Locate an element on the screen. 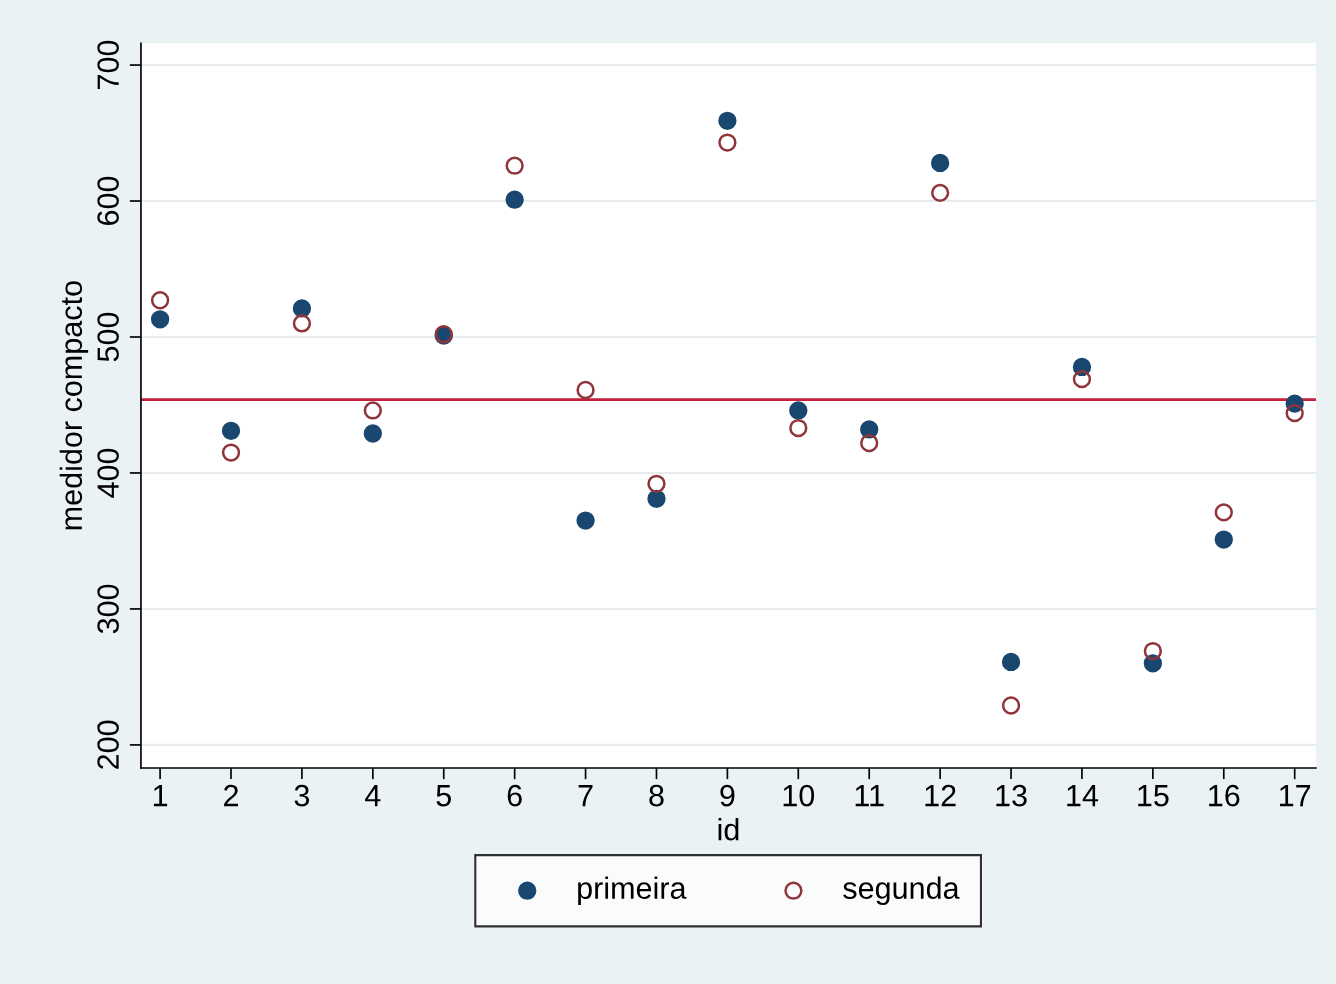  x-tick-label: 9 is located at coordinates (727, 795).